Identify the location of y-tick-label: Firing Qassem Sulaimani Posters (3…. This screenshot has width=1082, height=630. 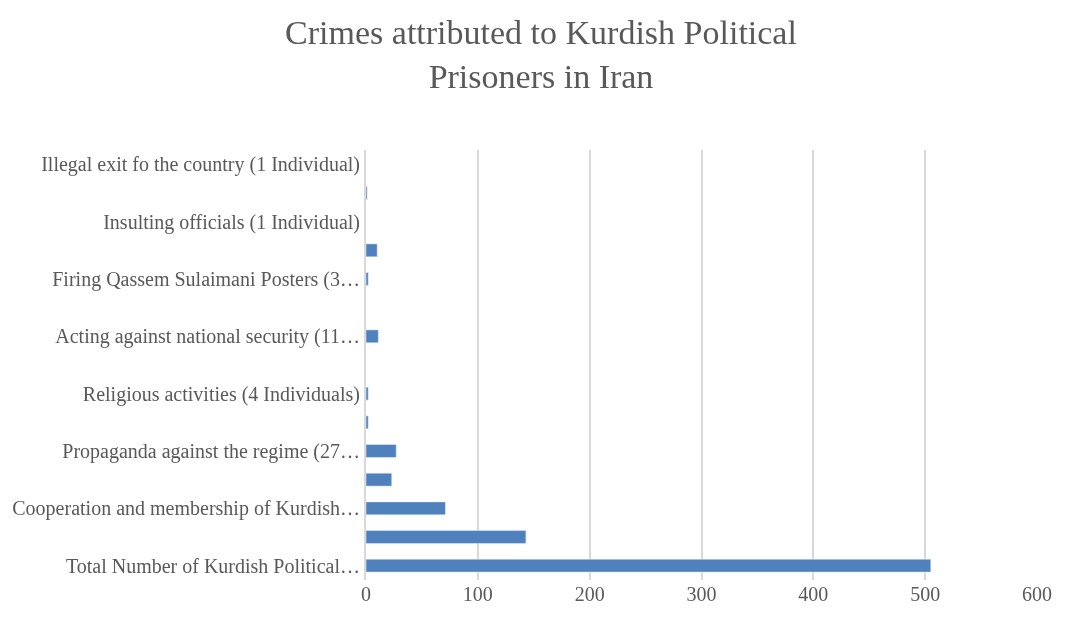
(206, 279).